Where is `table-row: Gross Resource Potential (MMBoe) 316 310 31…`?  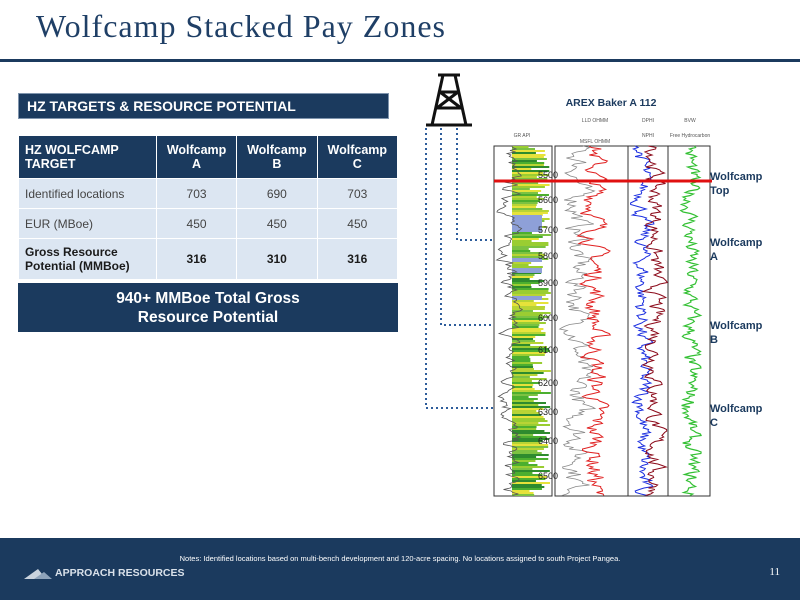
table-row: Gross Resource Potential (MMBoe) 316 310 31… is located at coordinates (208, 259).